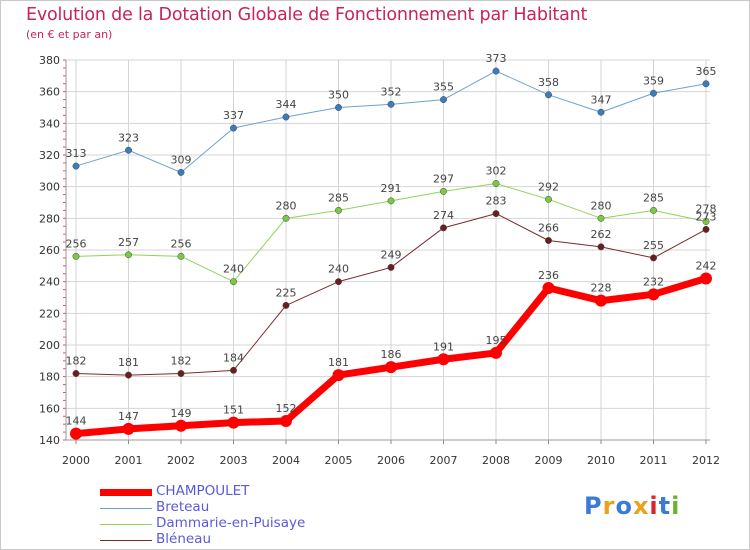  I want to click on legend-swatch, so click(126, 508).